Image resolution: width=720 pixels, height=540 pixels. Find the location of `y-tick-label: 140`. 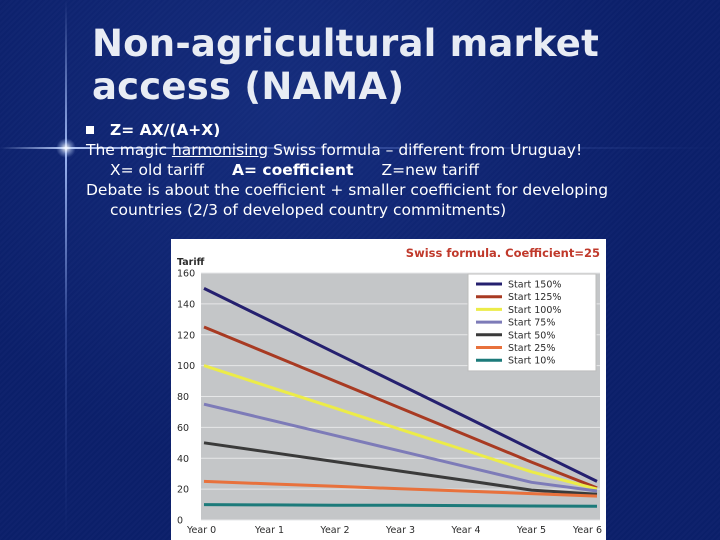

y-tick-label: 140 is located at coordinates (186, 304).